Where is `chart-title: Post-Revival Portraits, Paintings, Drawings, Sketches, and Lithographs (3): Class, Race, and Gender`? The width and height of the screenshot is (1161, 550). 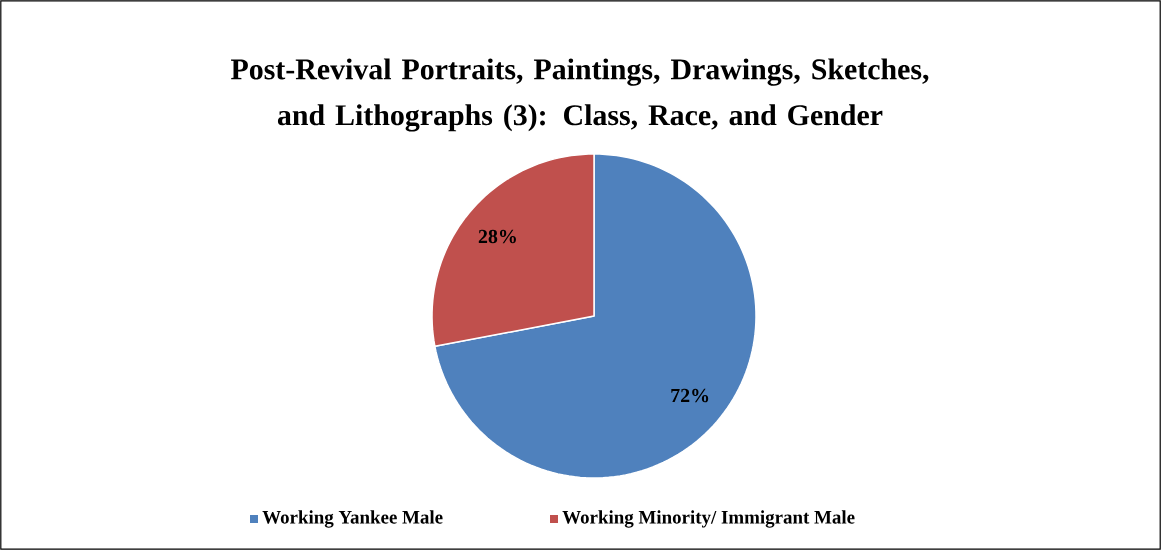
chart-title: Post-Revival Portraits, Paintings, Drawings, Sketches, and Lithographs (3): Class, Race, and Gender is located at coordinates (580, 95).